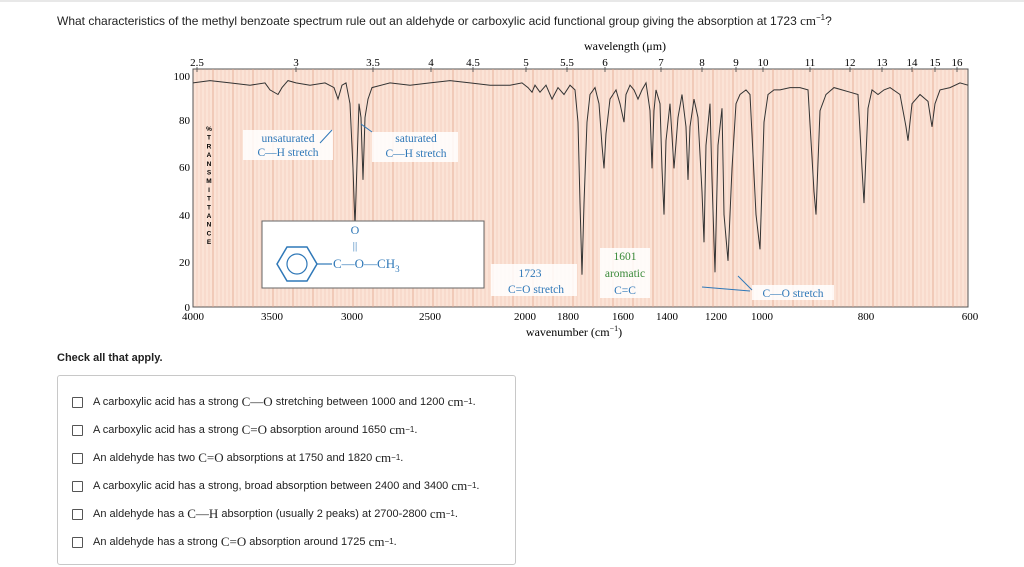 The width and height of the screenshot is (1024, 567). I want to click on option-2-post: absorption around 1650, so click(328, 430).